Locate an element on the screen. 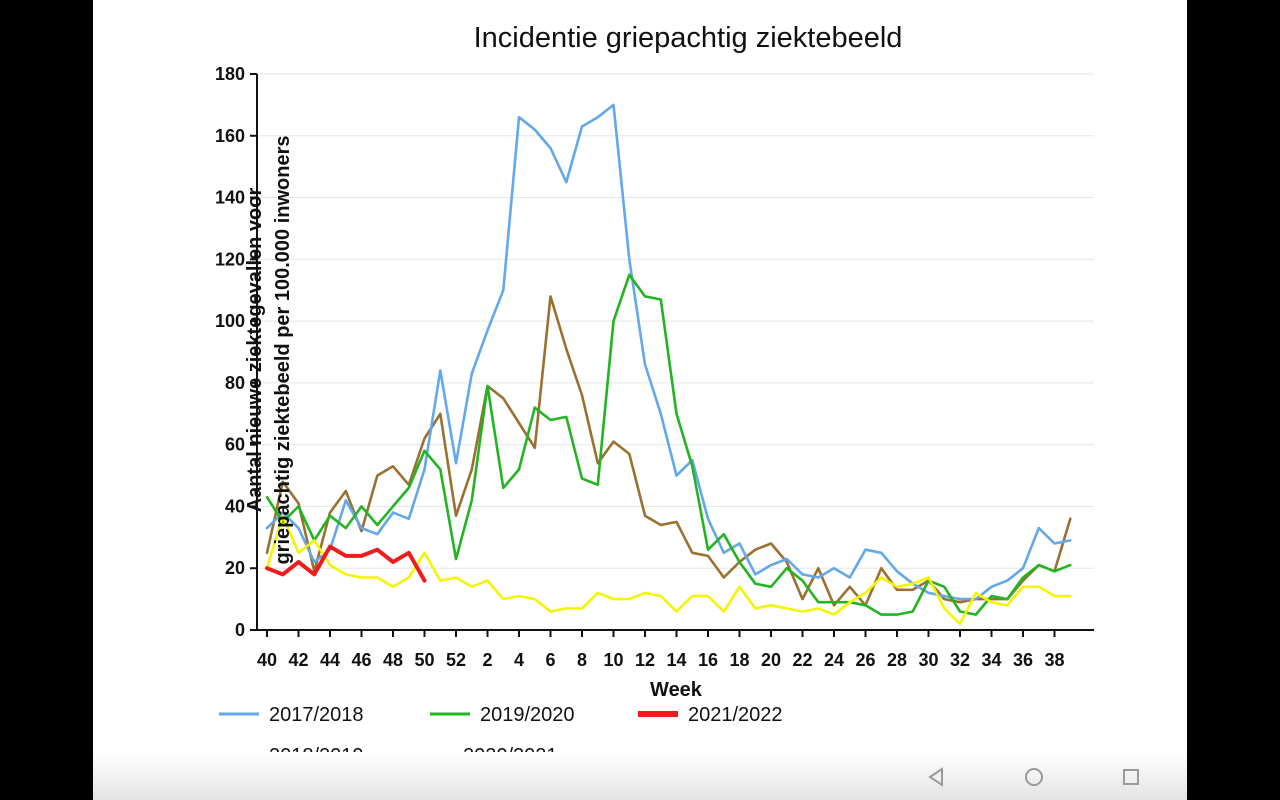 Image resolution: width=1280 pixels, height=800 pixels. home-icon is located at coordinates (1034, 778).